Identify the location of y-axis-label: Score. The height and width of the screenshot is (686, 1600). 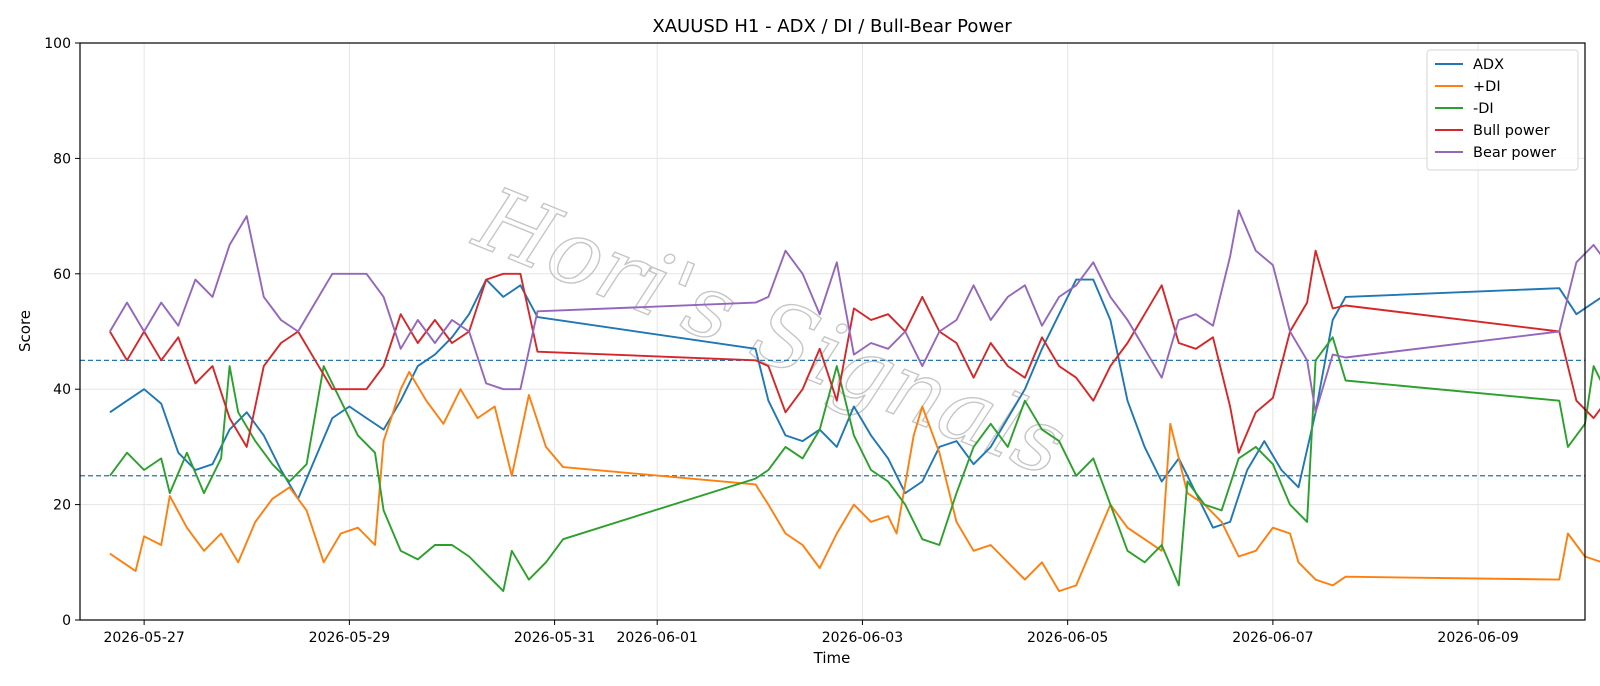
(25, 331).